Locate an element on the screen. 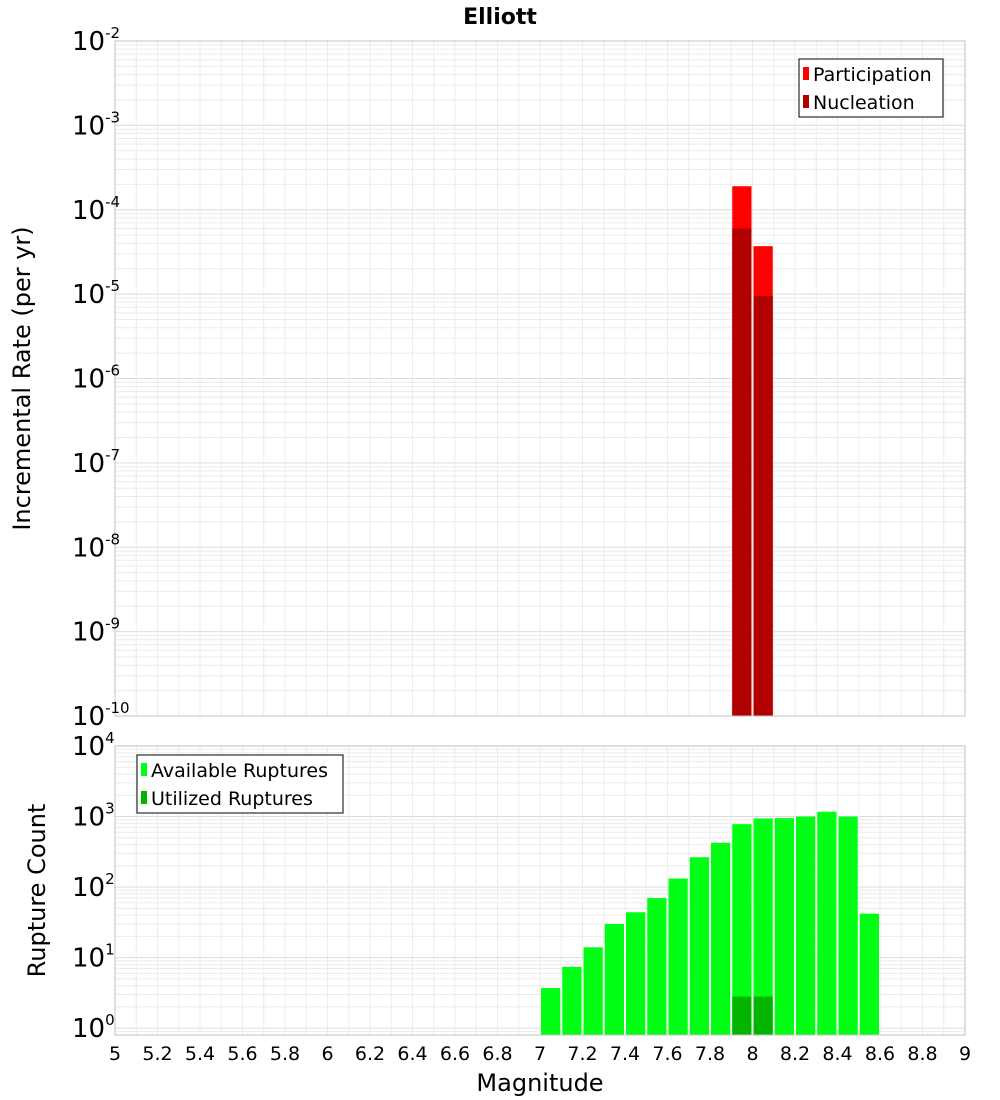 The height and width of the screenshot is (1100, 1000). x-tick-label: 5.6 is located at coordinates (242, 1054).